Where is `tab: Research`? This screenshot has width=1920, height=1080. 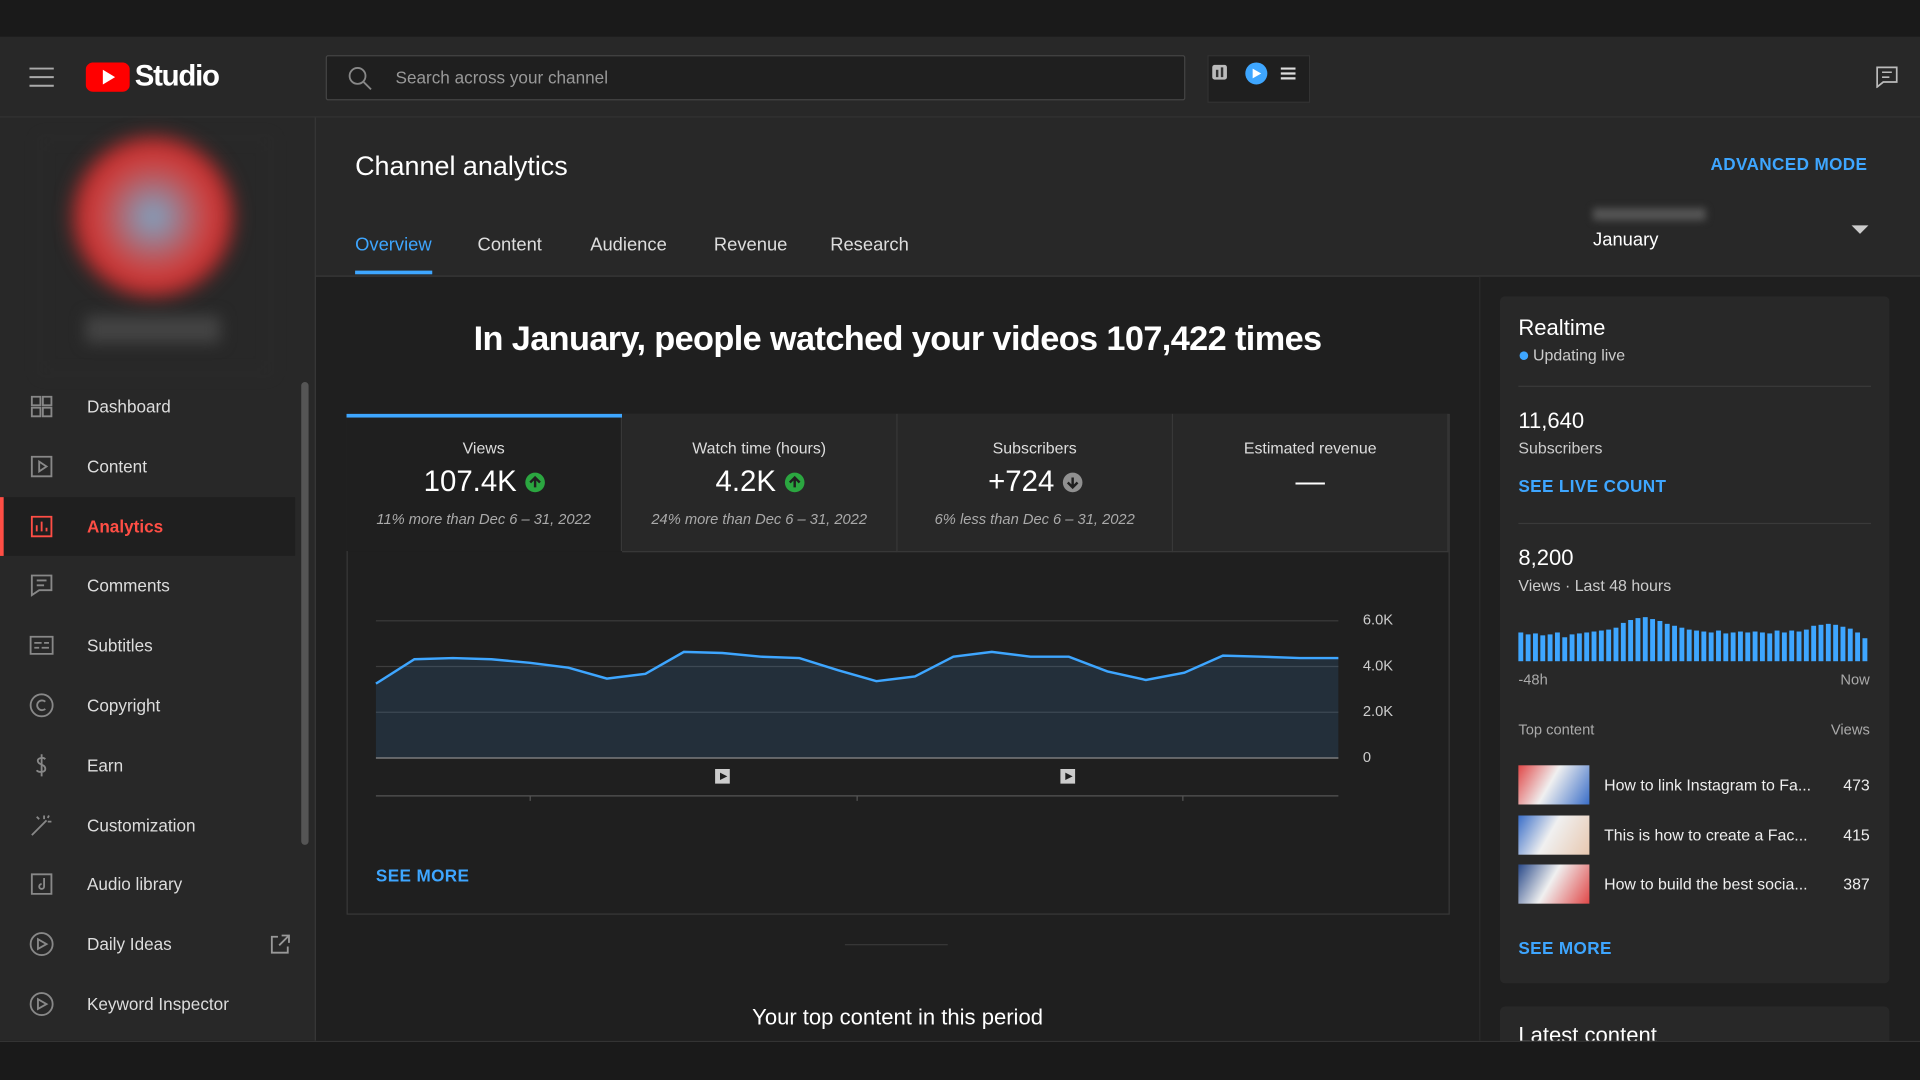
tab: Research is located at coordinates (869, 245).